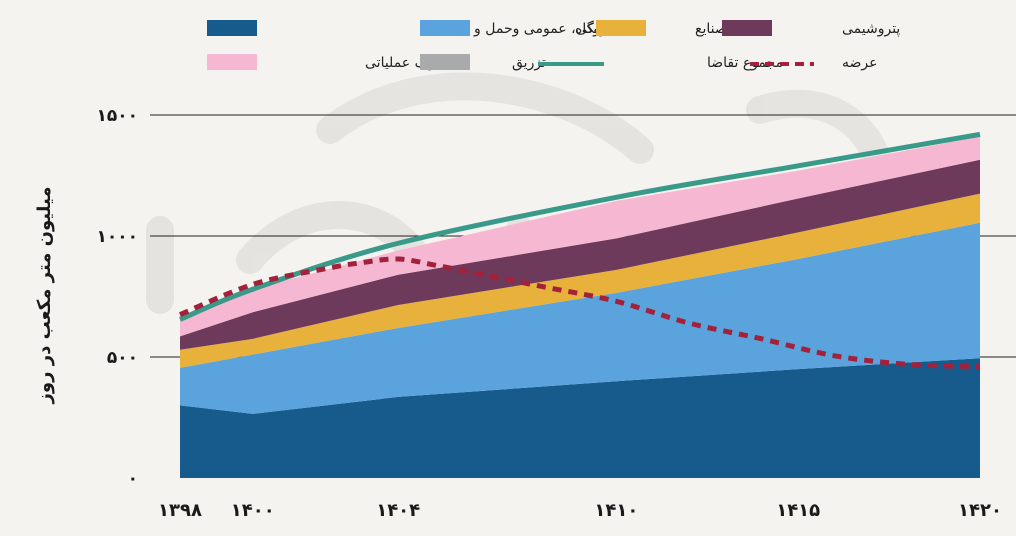 The width and height of the screenshot is (1016, 536). I want to click on y-tick-label: ۱۰۰۰, so click(117, 237).